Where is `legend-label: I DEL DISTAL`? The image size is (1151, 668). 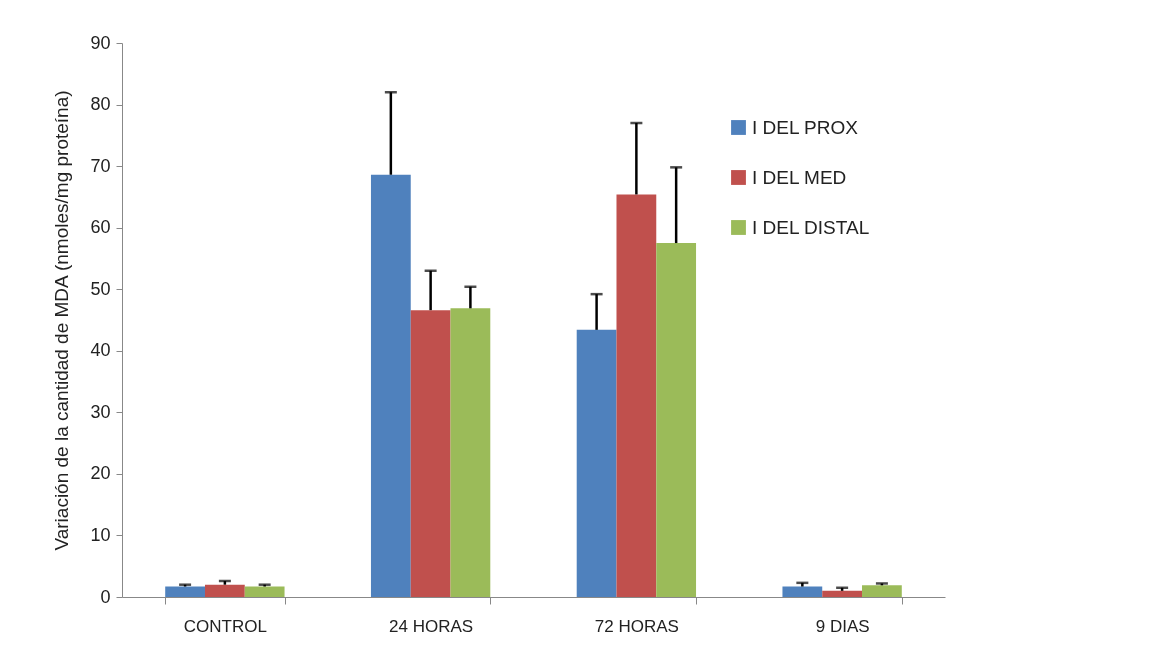 legend-label: I DEL DISTAL is located at coordinates (811, 227).